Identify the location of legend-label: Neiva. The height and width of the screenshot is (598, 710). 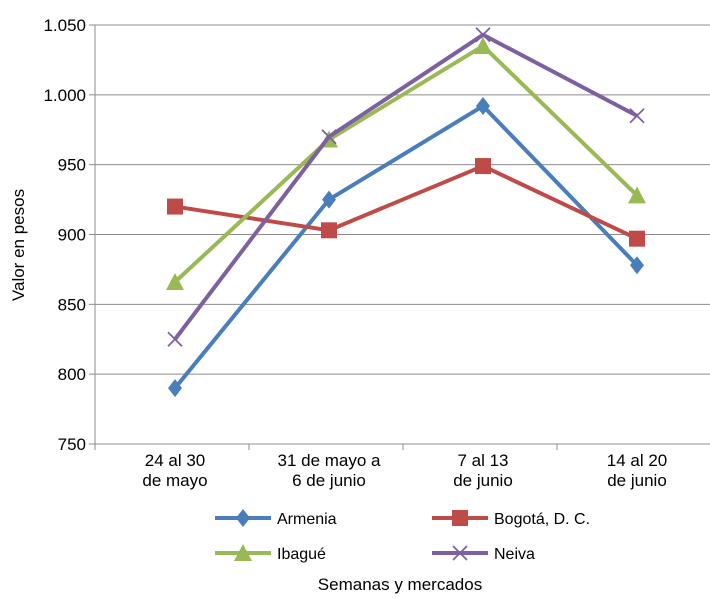
(514, 554).